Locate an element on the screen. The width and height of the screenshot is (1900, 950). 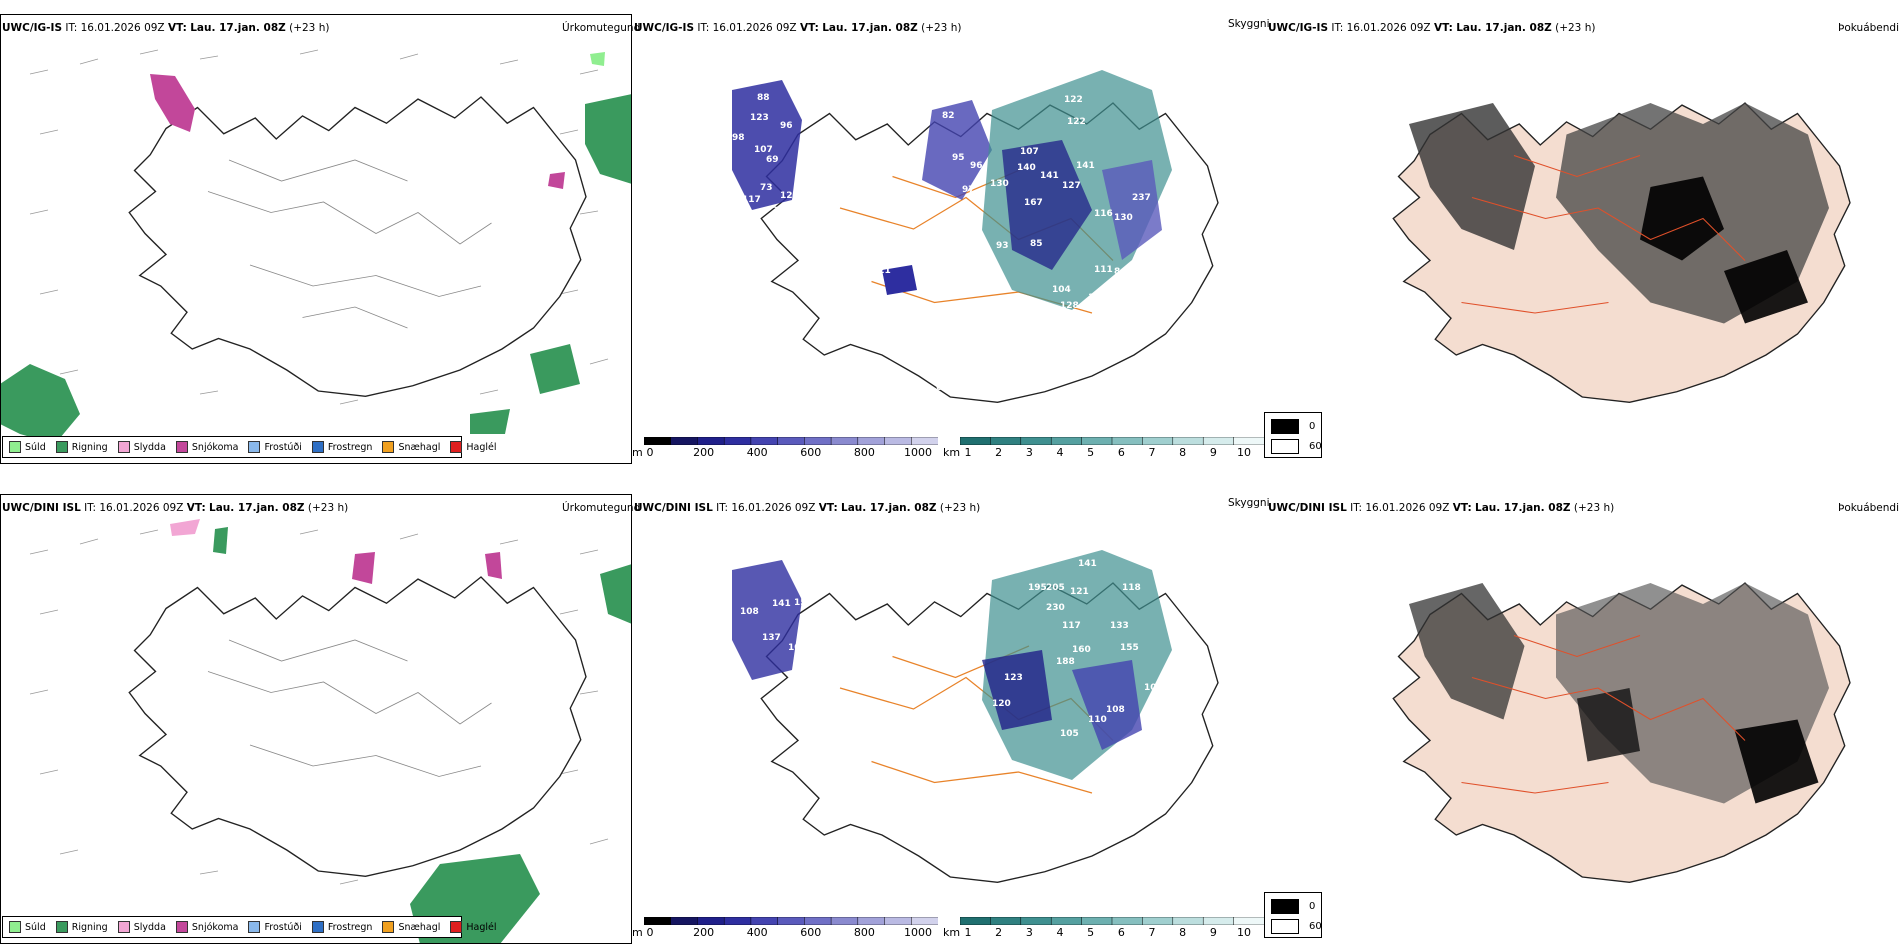
colorbar-tick-label: 2 is located at coordinates (999, 452).